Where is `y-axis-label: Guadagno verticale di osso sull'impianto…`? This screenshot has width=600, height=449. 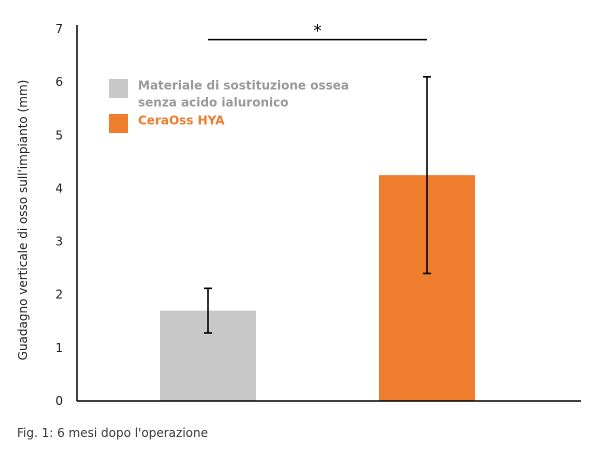 y-axis-label: Guadagno verticale di osso sull'impianto… is located at coordinates (23, 220).